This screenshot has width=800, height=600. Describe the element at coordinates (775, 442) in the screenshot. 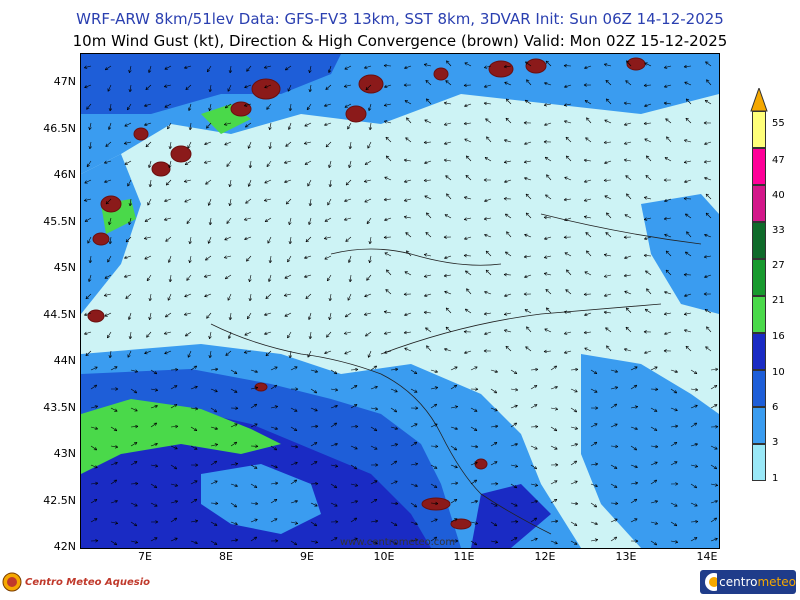

I see `legend-label-3: 3` at that location.